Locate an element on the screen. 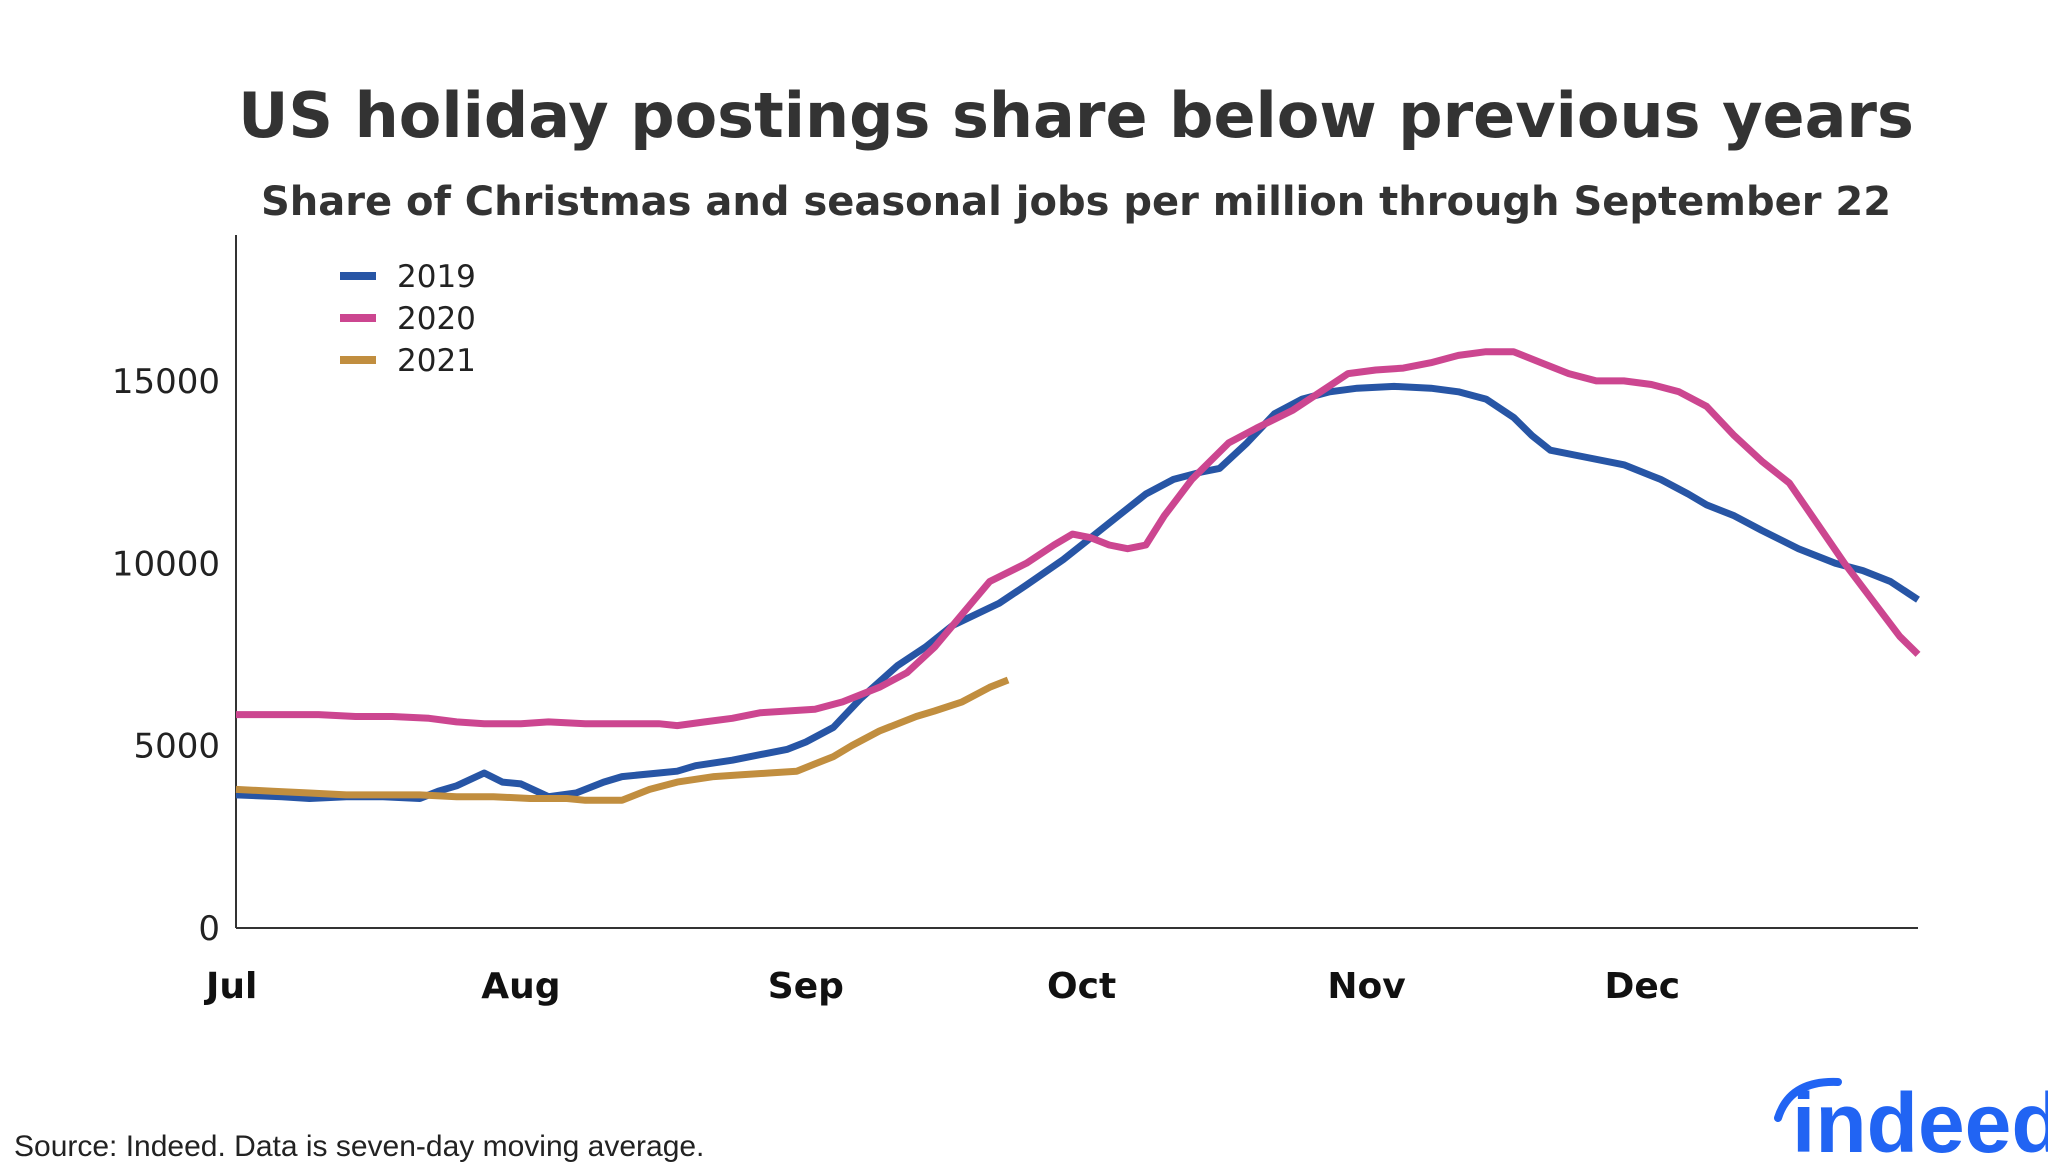 The height and width of the screenshot is (1164, 2048). x-tick-label: Jul is located at coordinates (230, 986).